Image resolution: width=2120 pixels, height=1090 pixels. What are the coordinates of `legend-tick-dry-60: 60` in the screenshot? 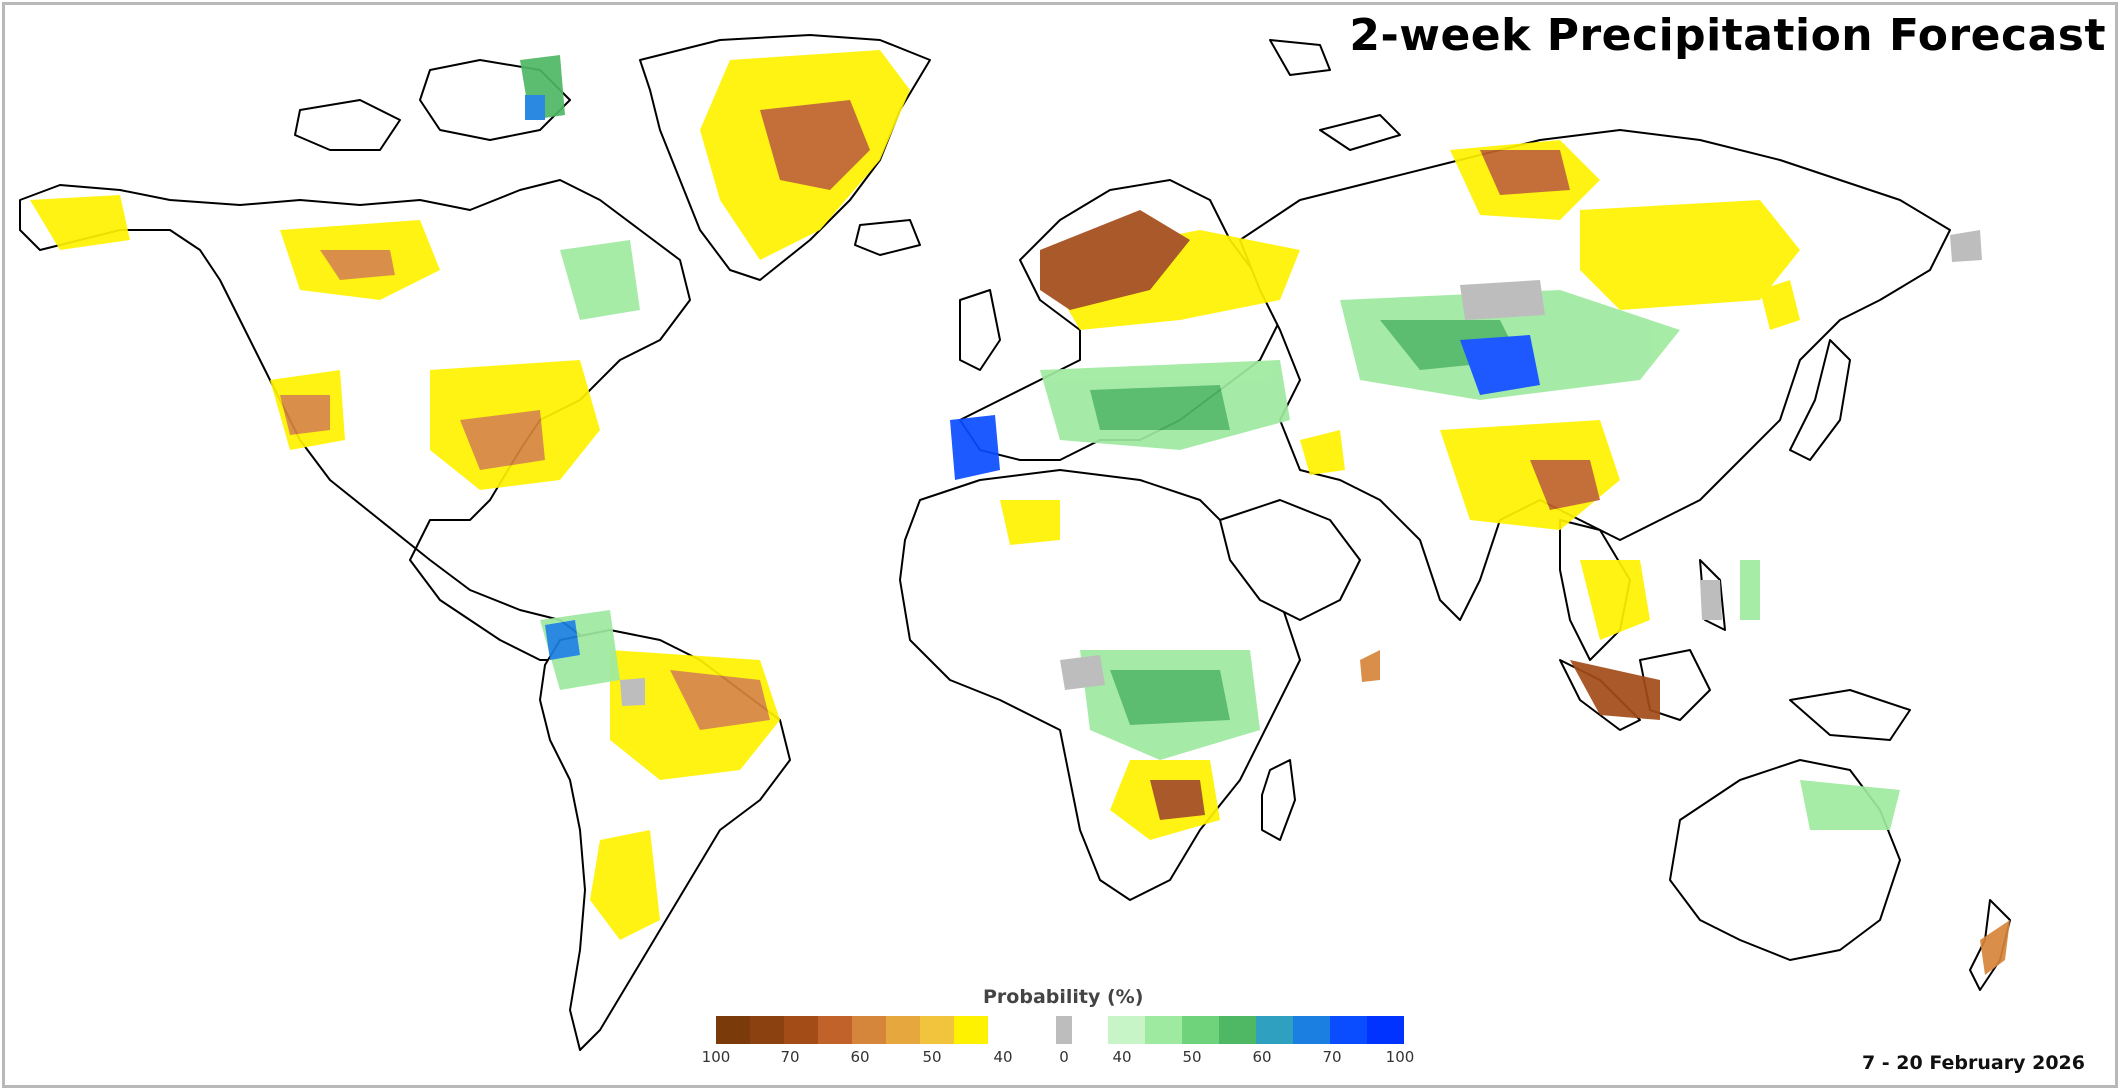 It's located at (860, 1057).